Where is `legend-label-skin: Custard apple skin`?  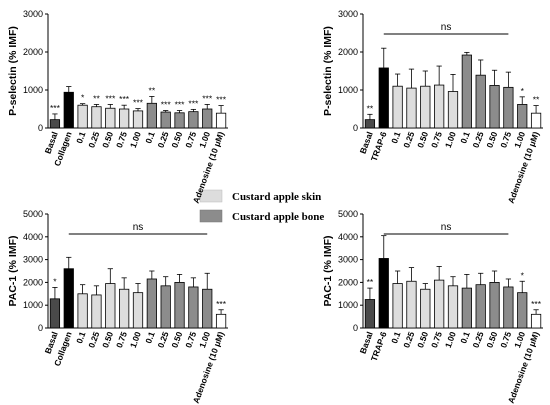 legend-label-skin: Custard apple skin is located at coordinates (276, 197).